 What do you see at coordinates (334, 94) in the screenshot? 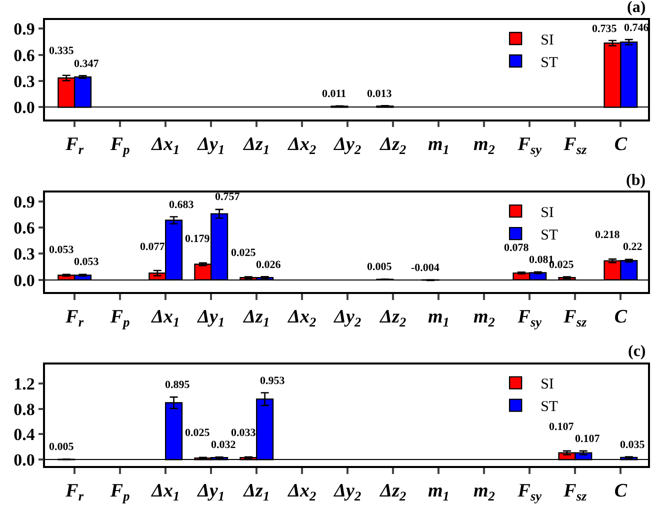
I see `data-label: 0.011` at bounding box center [334, 94].